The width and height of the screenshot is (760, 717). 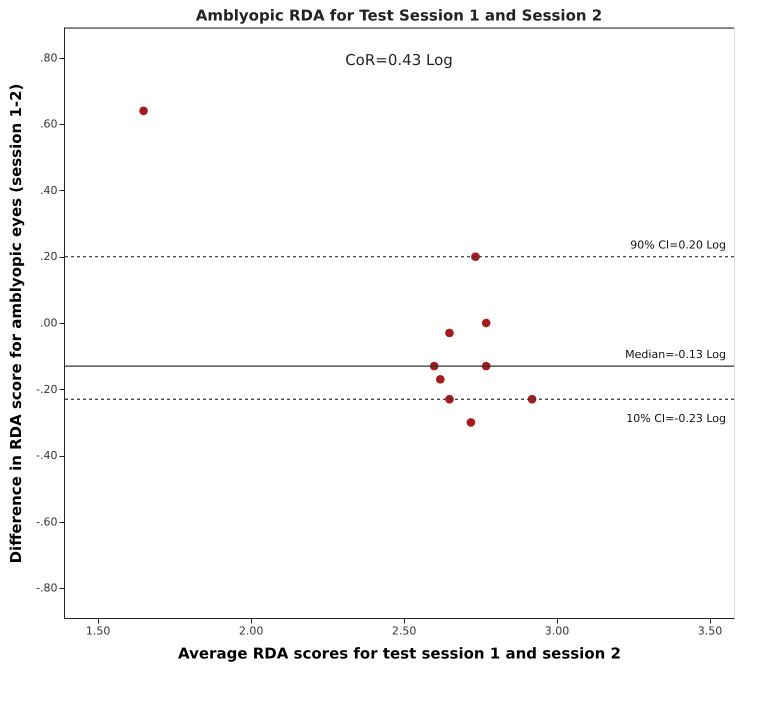 What do you see at coordinates (404, 631) in the screenshot?
I see `x-tick-label: 2.50` at bounding box center [404, 631].